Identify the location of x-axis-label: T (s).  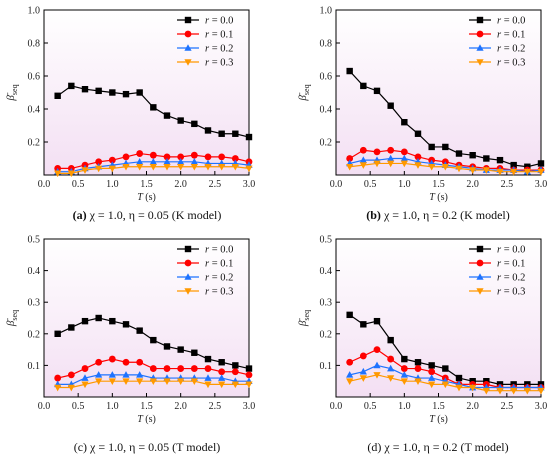
(438, 197).